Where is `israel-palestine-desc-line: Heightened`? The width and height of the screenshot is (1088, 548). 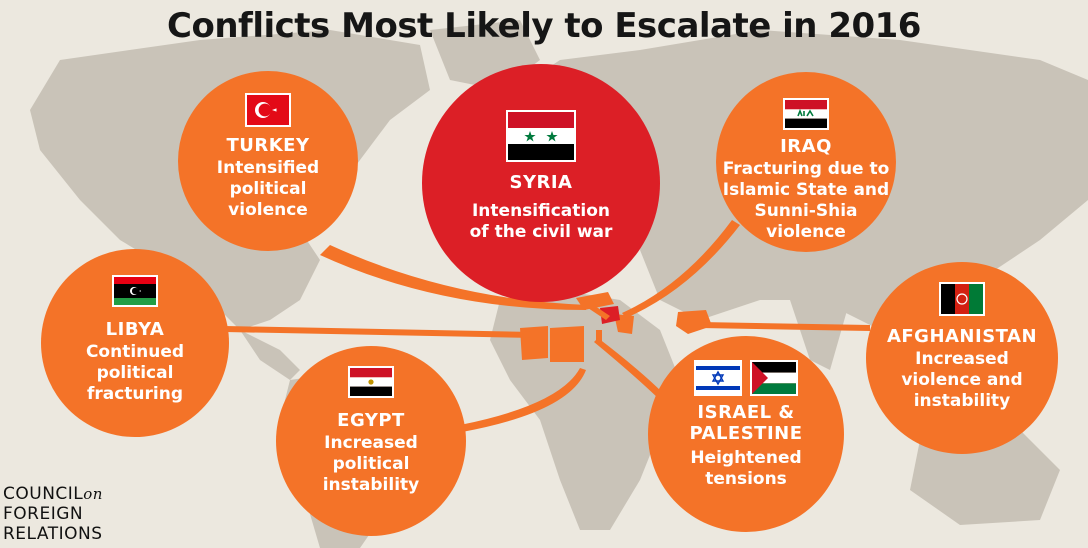
israel-palestine-desc-line: Heightened is located at coordinates (746, 458).